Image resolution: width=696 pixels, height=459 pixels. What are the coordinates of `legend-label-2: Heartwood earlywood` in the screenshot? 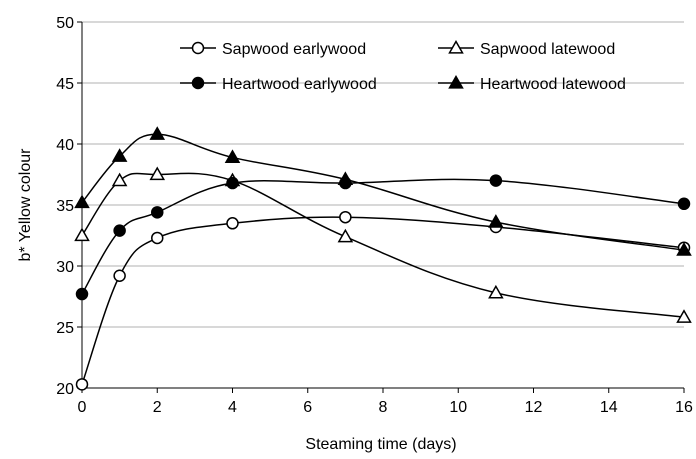 It's located at (299, 84).